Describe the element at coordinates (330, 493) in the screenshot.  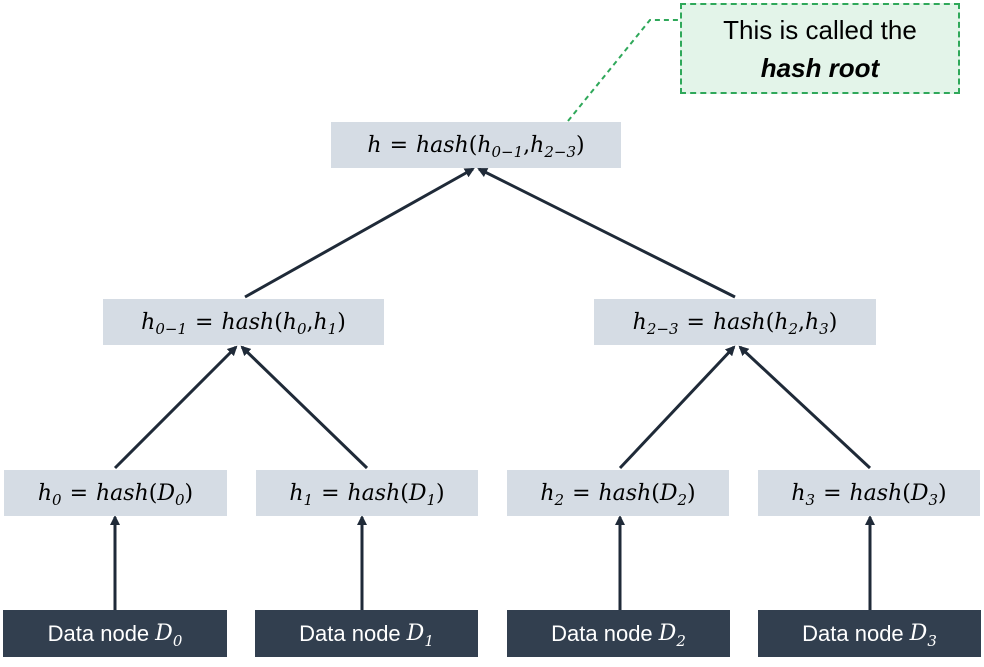
I see `leaf-1-eq: =` at that location.